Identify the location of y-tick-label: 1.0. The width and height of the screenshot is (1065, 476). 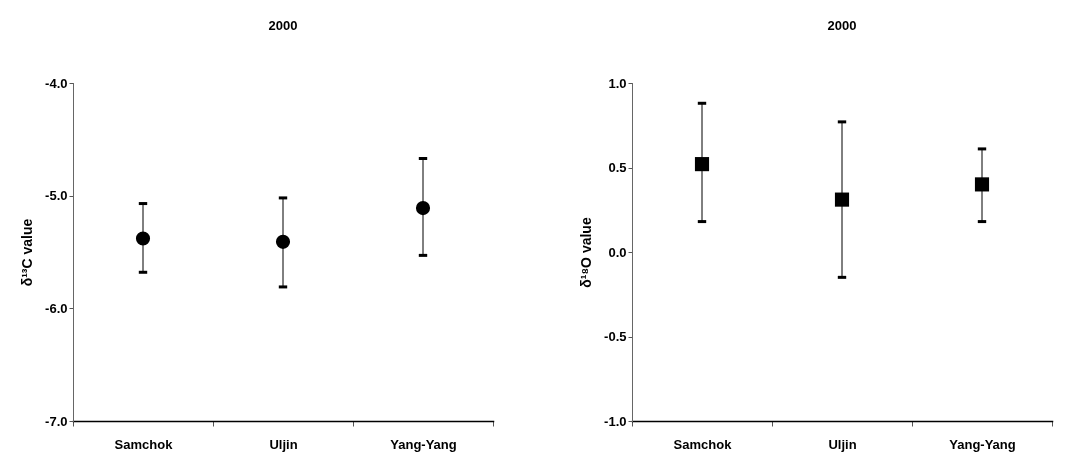
(617, 83).